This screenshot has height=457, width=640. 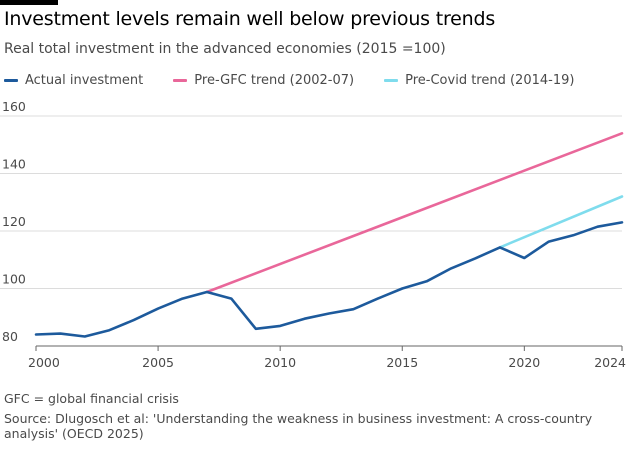 What do you see at coordinates (11, 80) in the screenshot?
I see `legend-swatch-actual` at bounding box center [11, 80].